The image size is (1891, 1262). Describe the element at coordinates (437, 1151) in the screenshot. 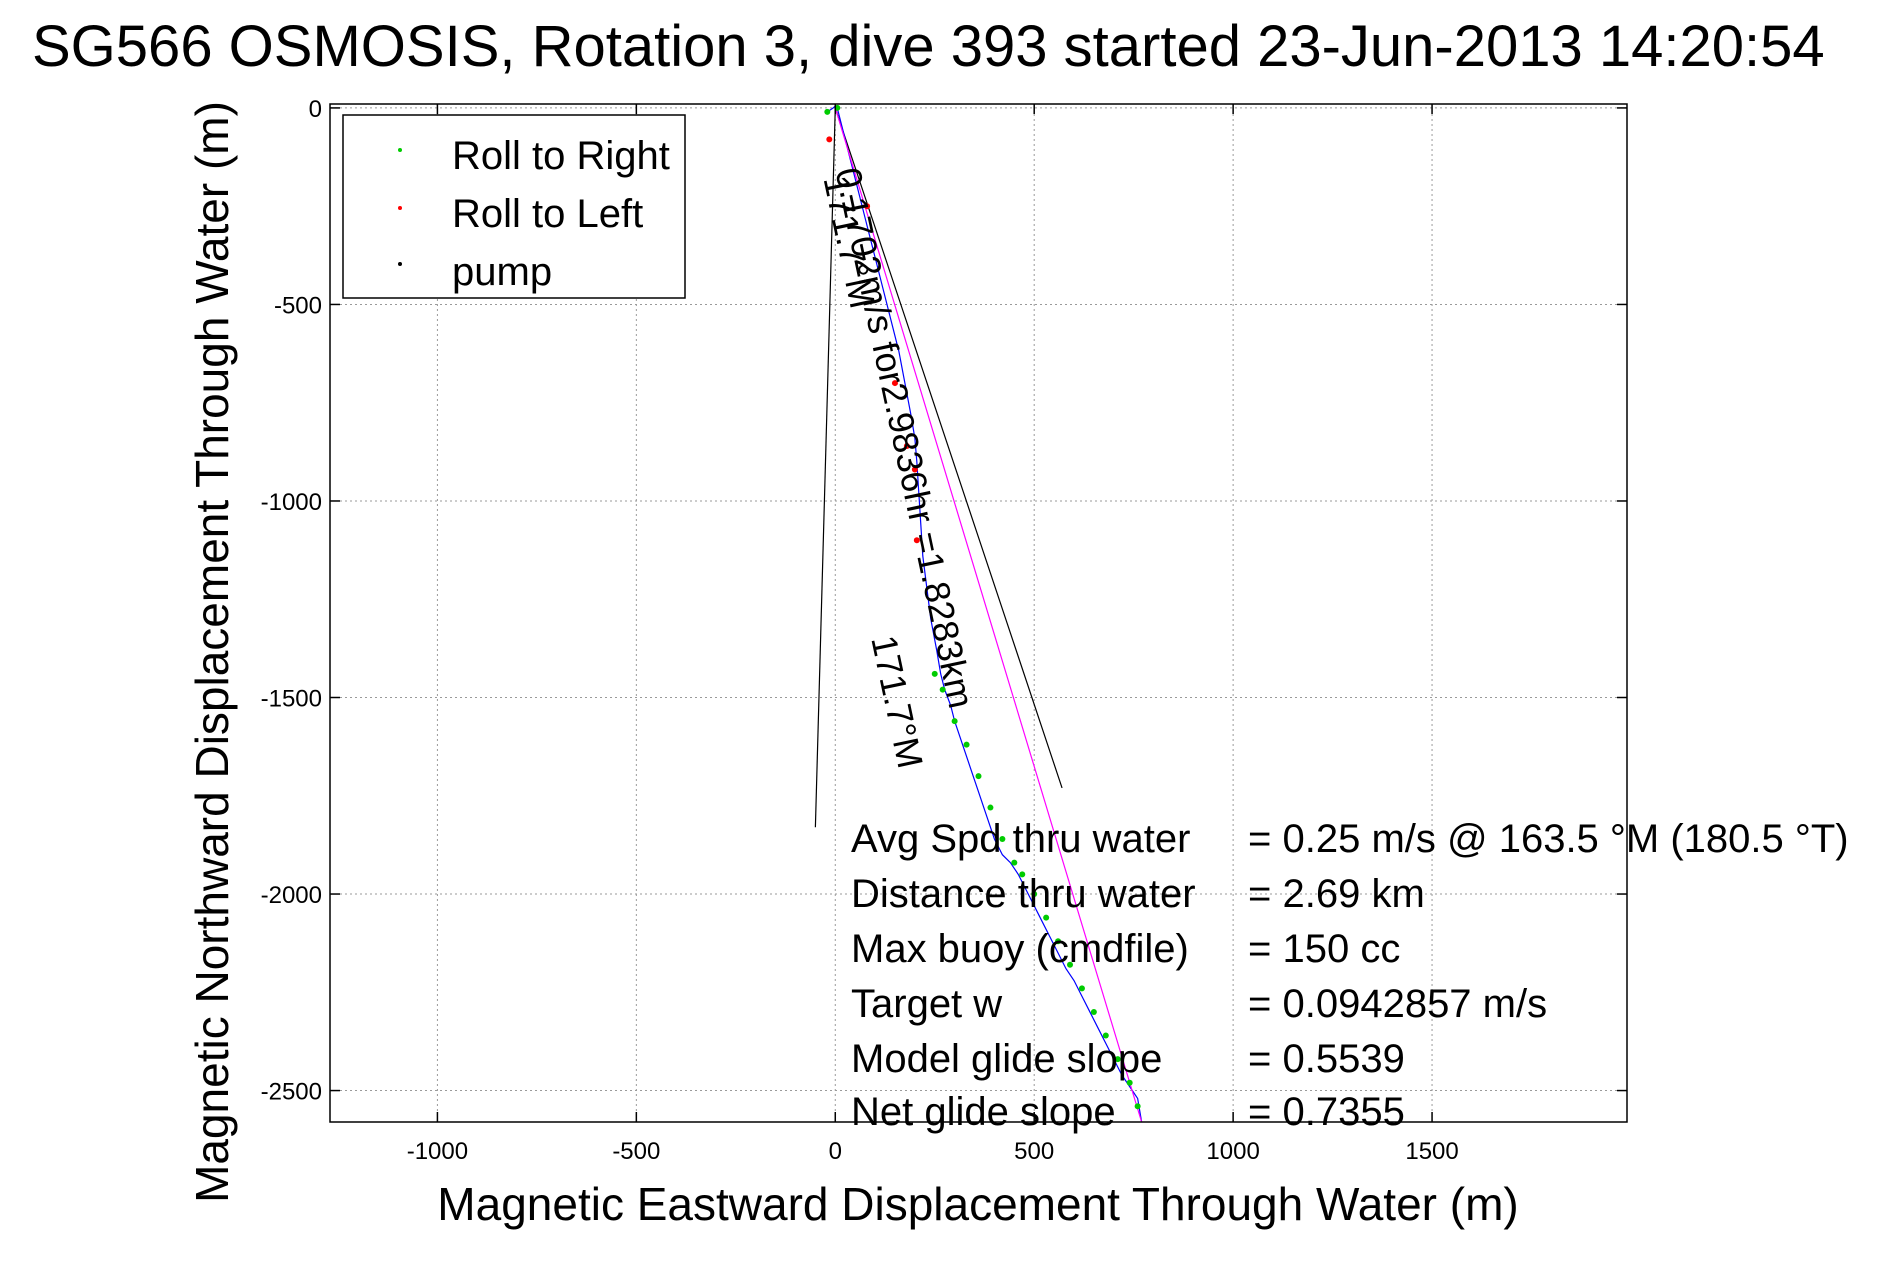

I see `x-tick-label-0: -1000` at that location.